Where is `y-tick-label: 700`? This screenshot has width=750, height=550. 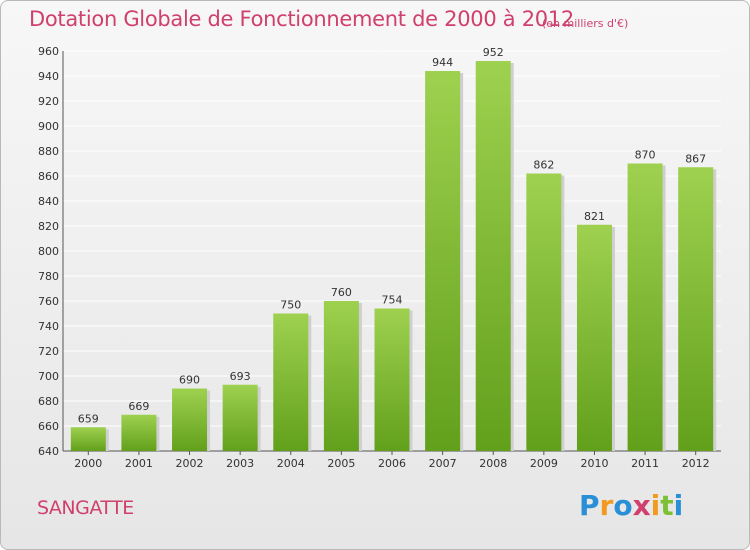 y-tick-label: 700 is located at coordinates (48, 376).